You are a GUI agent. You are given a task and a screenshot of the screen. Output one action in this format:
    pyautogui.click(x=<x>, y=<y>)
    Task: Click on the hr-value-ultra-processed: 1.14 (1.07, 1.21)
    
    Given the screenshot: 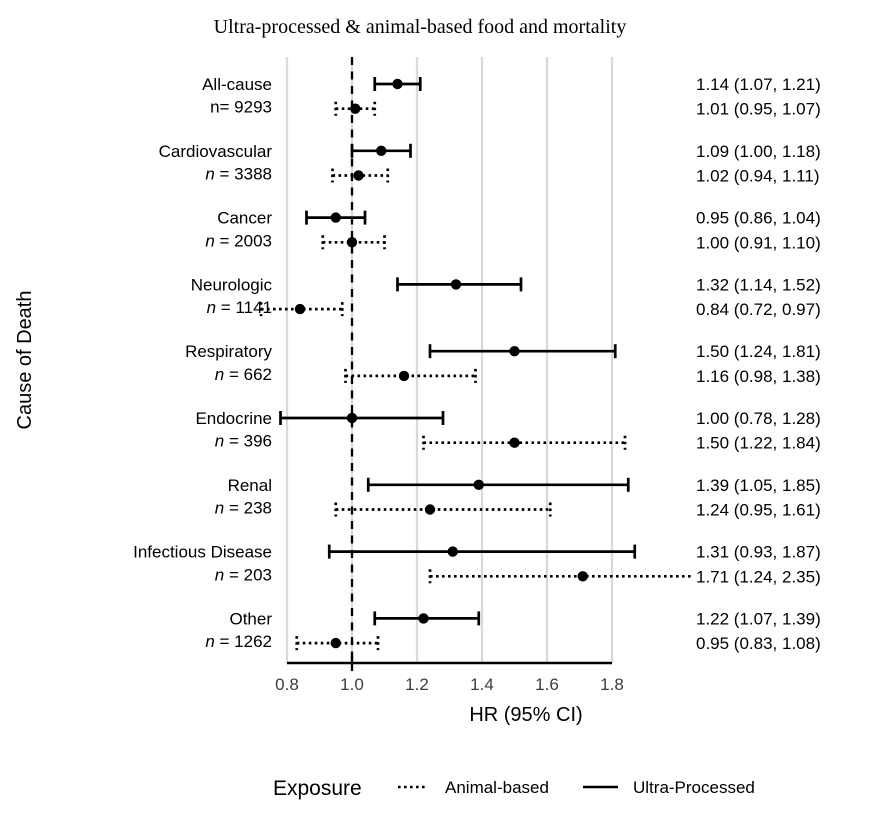 What is the action you would take?
    pyautogui.click(x=758, y=84)
    